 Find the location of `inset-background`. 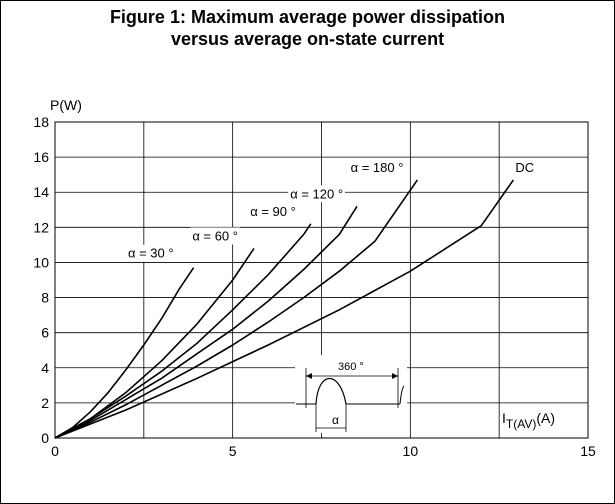

inset-background is located at coordinates (351, 394).